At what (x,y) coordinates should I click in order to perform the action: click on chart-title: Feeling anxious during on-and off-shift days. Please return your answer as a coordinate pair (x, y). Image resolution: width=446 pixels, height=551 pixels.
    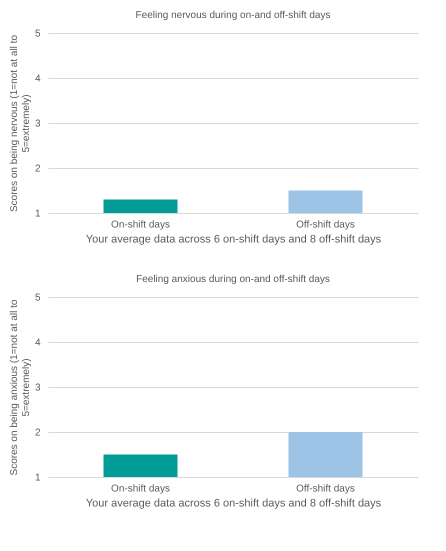
    Looking at the image, I should click on (233, 279).